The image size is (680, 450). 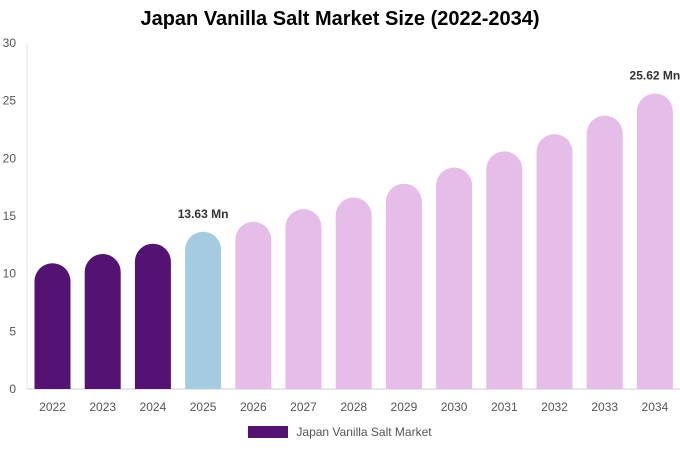 I want to click on data-label-2025: 13.63 Mn, so click(x=203, y=214).